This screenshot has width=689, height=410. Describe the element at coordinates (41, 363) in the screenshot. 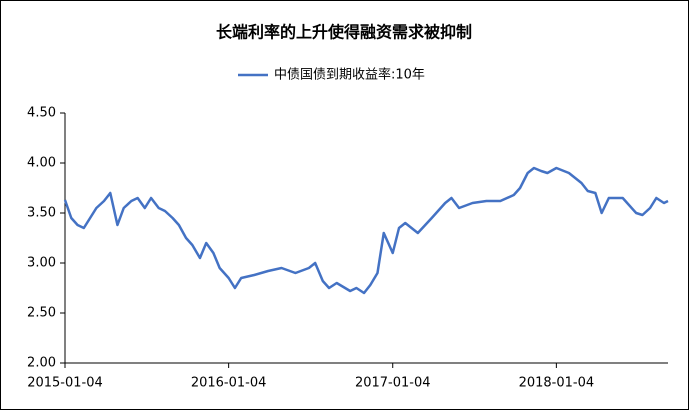

I see `y-tick-label: 2.00` at that location.